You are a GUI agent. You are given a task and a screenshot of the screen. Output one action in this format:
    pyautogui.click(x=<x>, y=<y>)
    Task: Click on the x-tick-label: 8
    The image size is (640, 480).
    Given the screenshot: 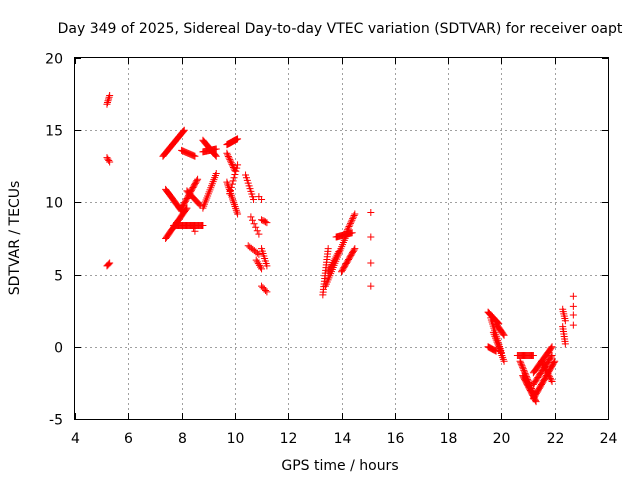 What is the action you would take?
    pyautogui.click(x=182, y=439)
    